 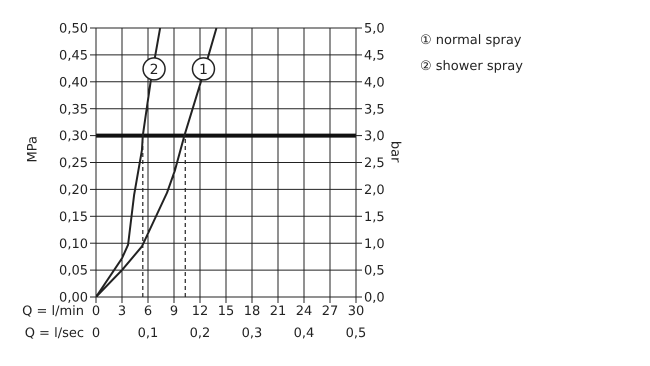 I want to click on x2-tick-label: 0,5, so click(x=356, y=333).